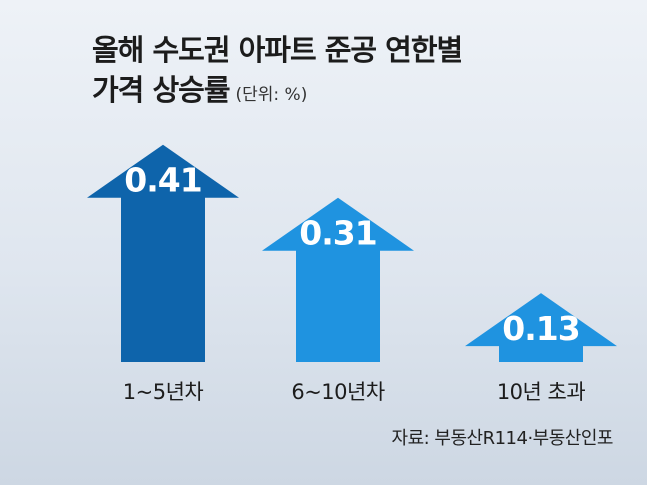  I want to click on category-label-3: 10년 초과, so click(541, 392).